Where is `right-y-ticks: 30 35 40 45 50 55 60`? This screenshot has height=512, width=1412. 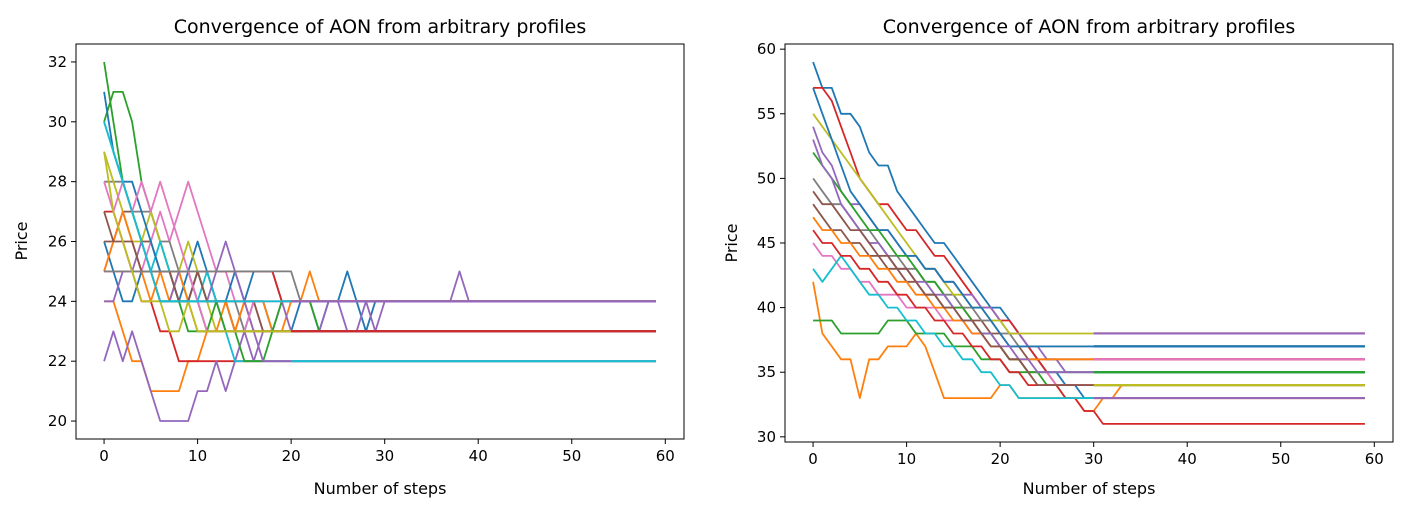
right-y-ticks: 30 35 40 45 50 55 60 is located at coordinates (771, 243).